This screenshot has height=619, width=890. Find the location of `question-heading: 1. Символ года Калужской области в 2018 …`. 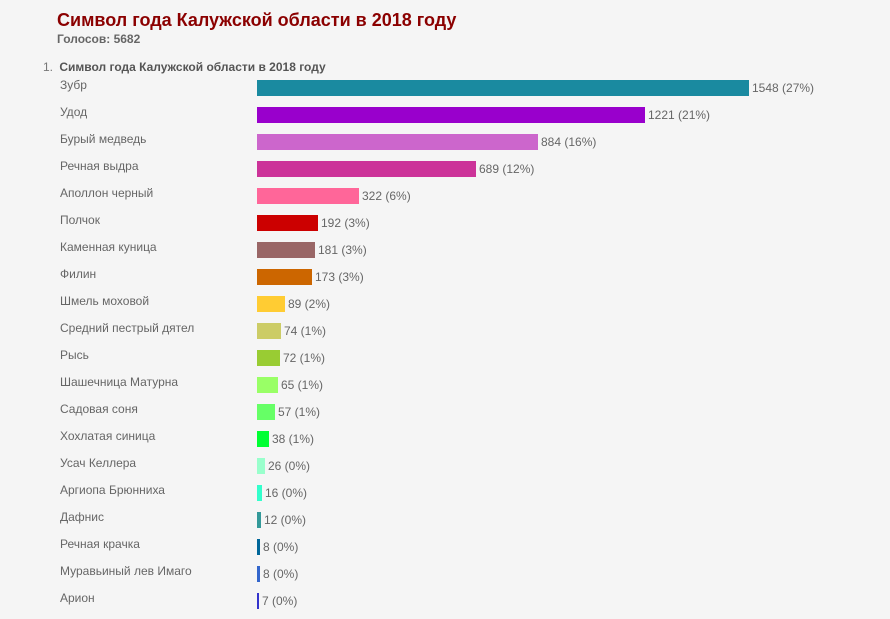

question-heading: 1. Символ года Калужской области в 2018 … is located at coordinates (184, 67).